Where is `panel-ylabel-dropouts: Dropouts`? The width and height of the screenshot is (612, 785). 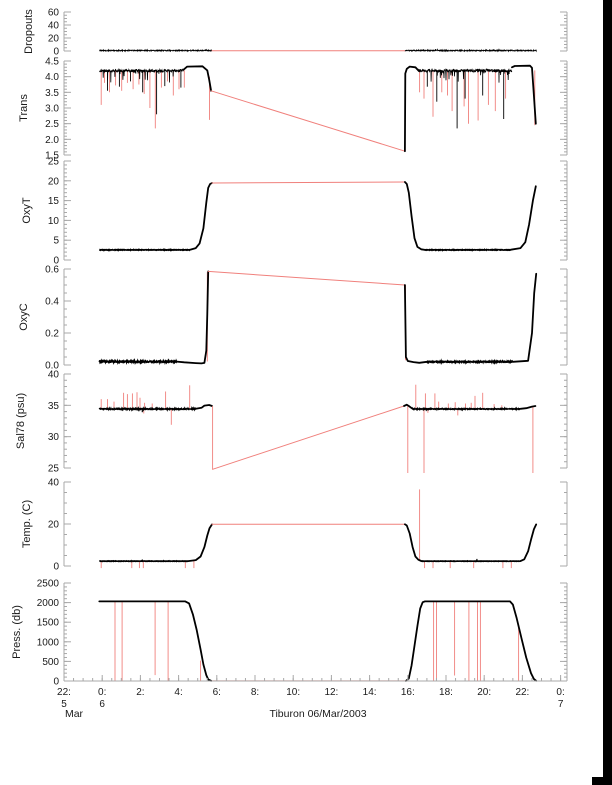 panel-ylabel-dropouts: Dropouts is located at coordinates (29, 31).